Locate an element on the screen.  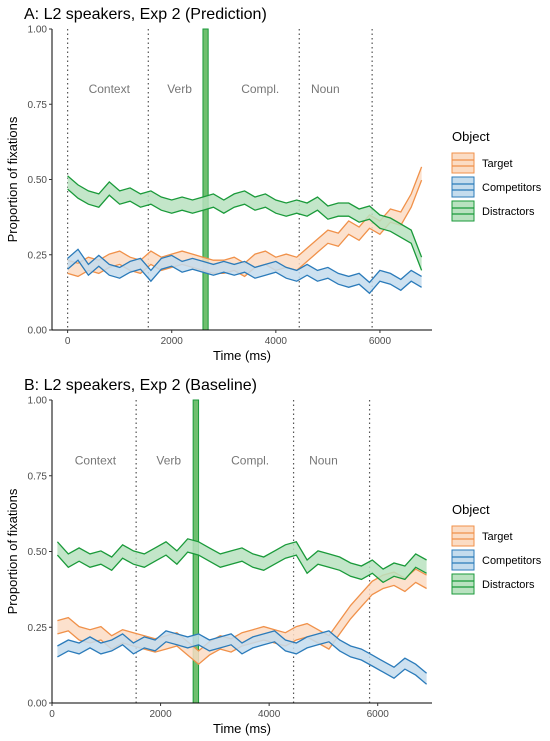
chart-title: A: L2 speakers, Exp 2 (Prediction) is located at coordinates (145, 14).